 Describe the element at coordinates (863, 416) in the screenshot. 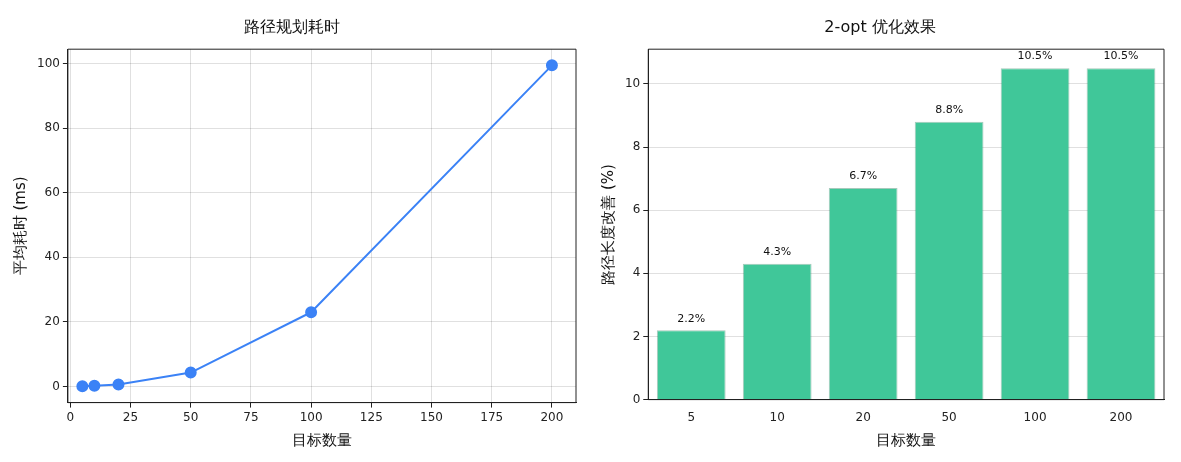

I see `x-tick-label: 20` at that location.